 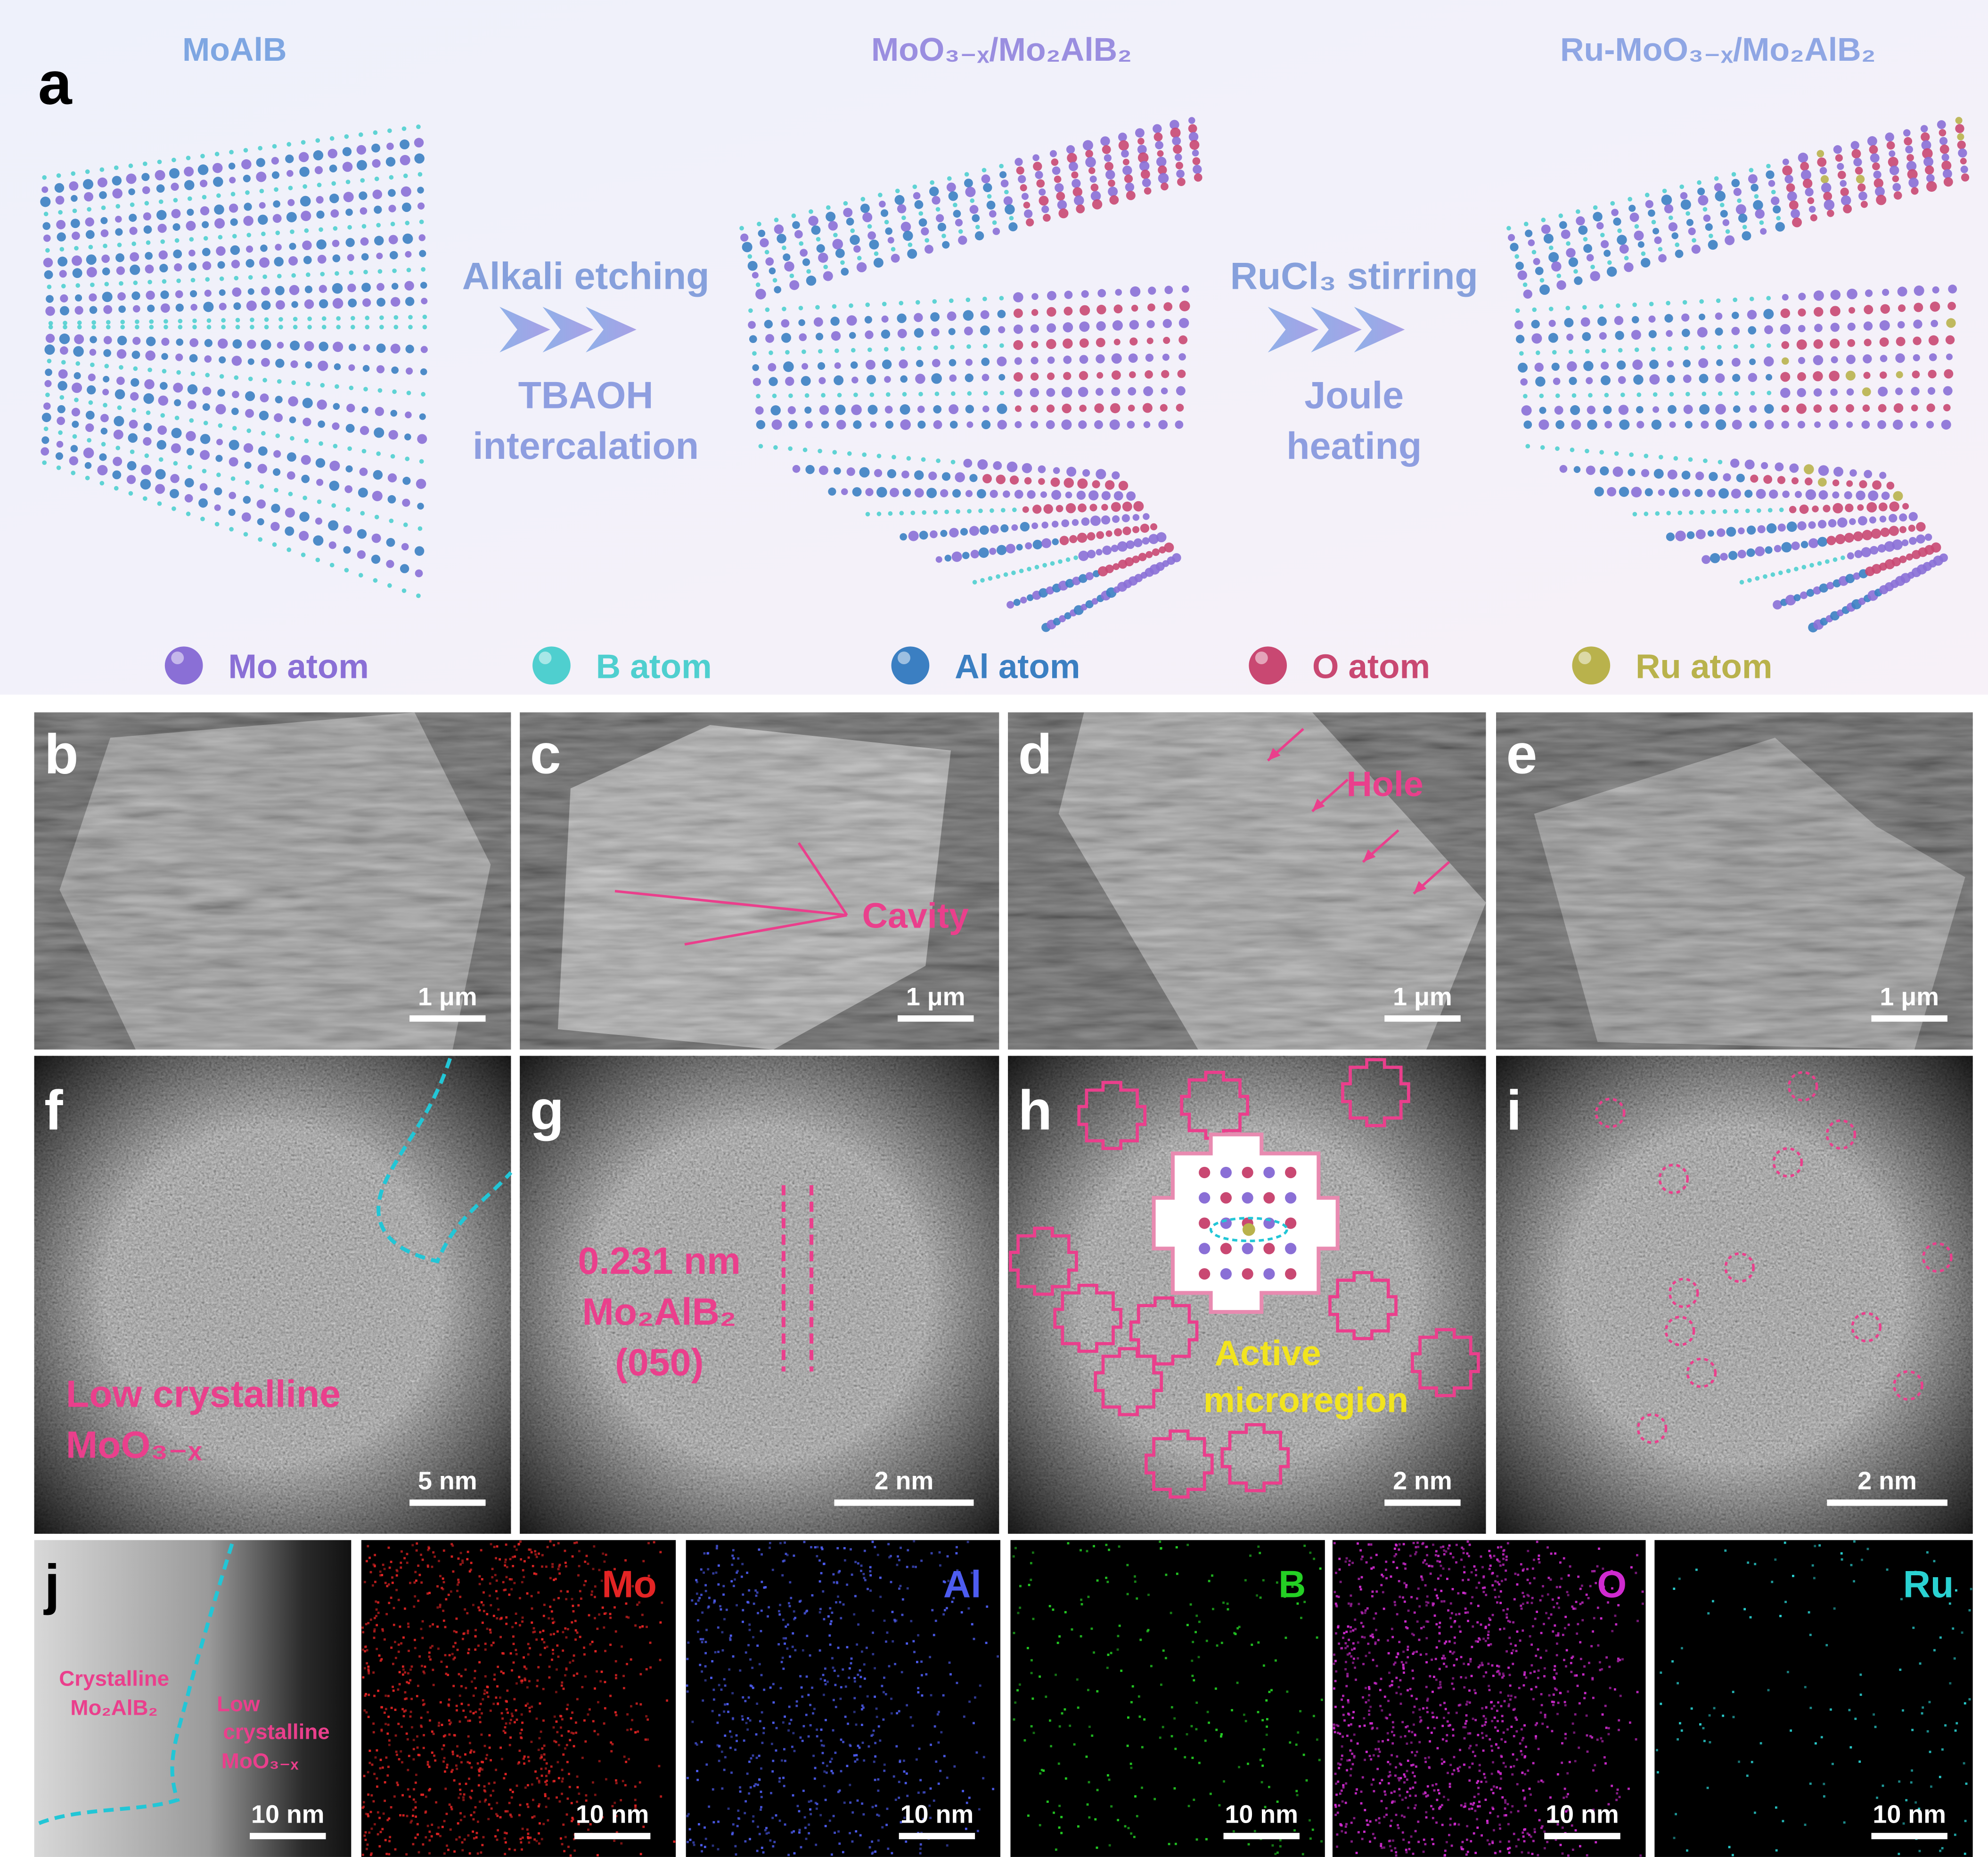 I want to click on inset-atom, so click(x=1247, y=1198).